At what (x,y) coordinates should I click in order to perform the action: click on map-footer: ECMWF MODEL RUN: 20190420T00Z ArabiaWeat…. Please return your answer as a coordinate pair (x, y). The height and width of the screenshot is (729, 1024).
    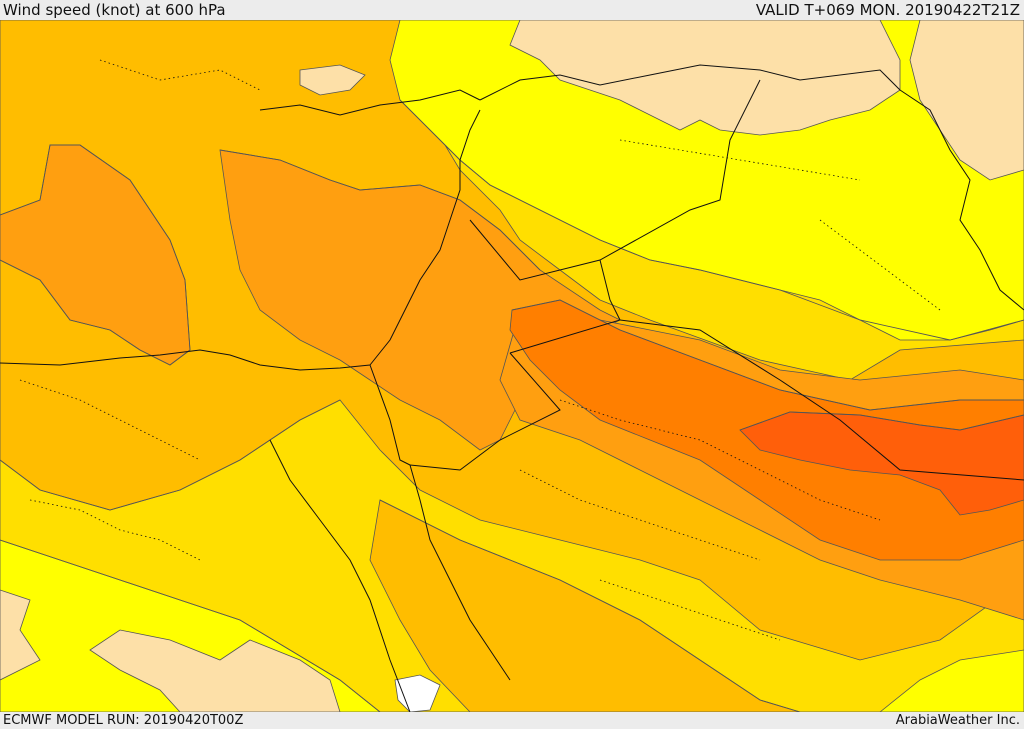
    Looking at the image, I should click on (512, 720).